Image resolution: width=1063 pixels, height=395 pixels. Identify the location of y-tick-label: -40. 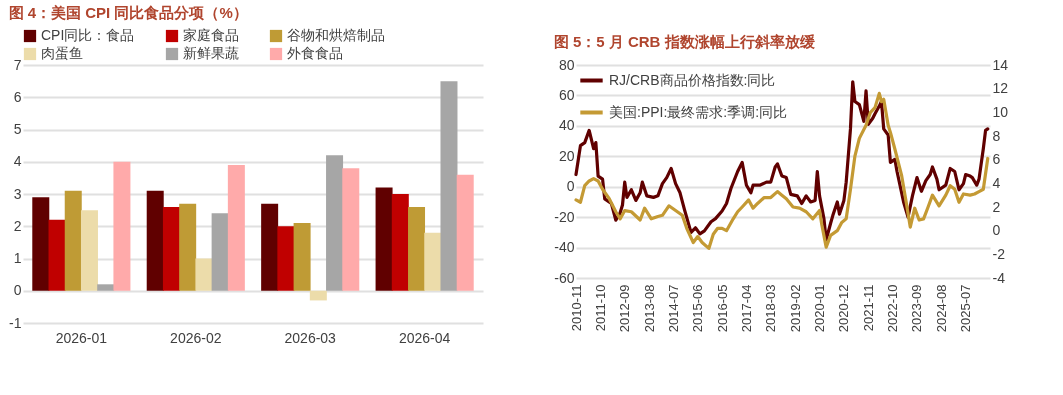
(564, 247).